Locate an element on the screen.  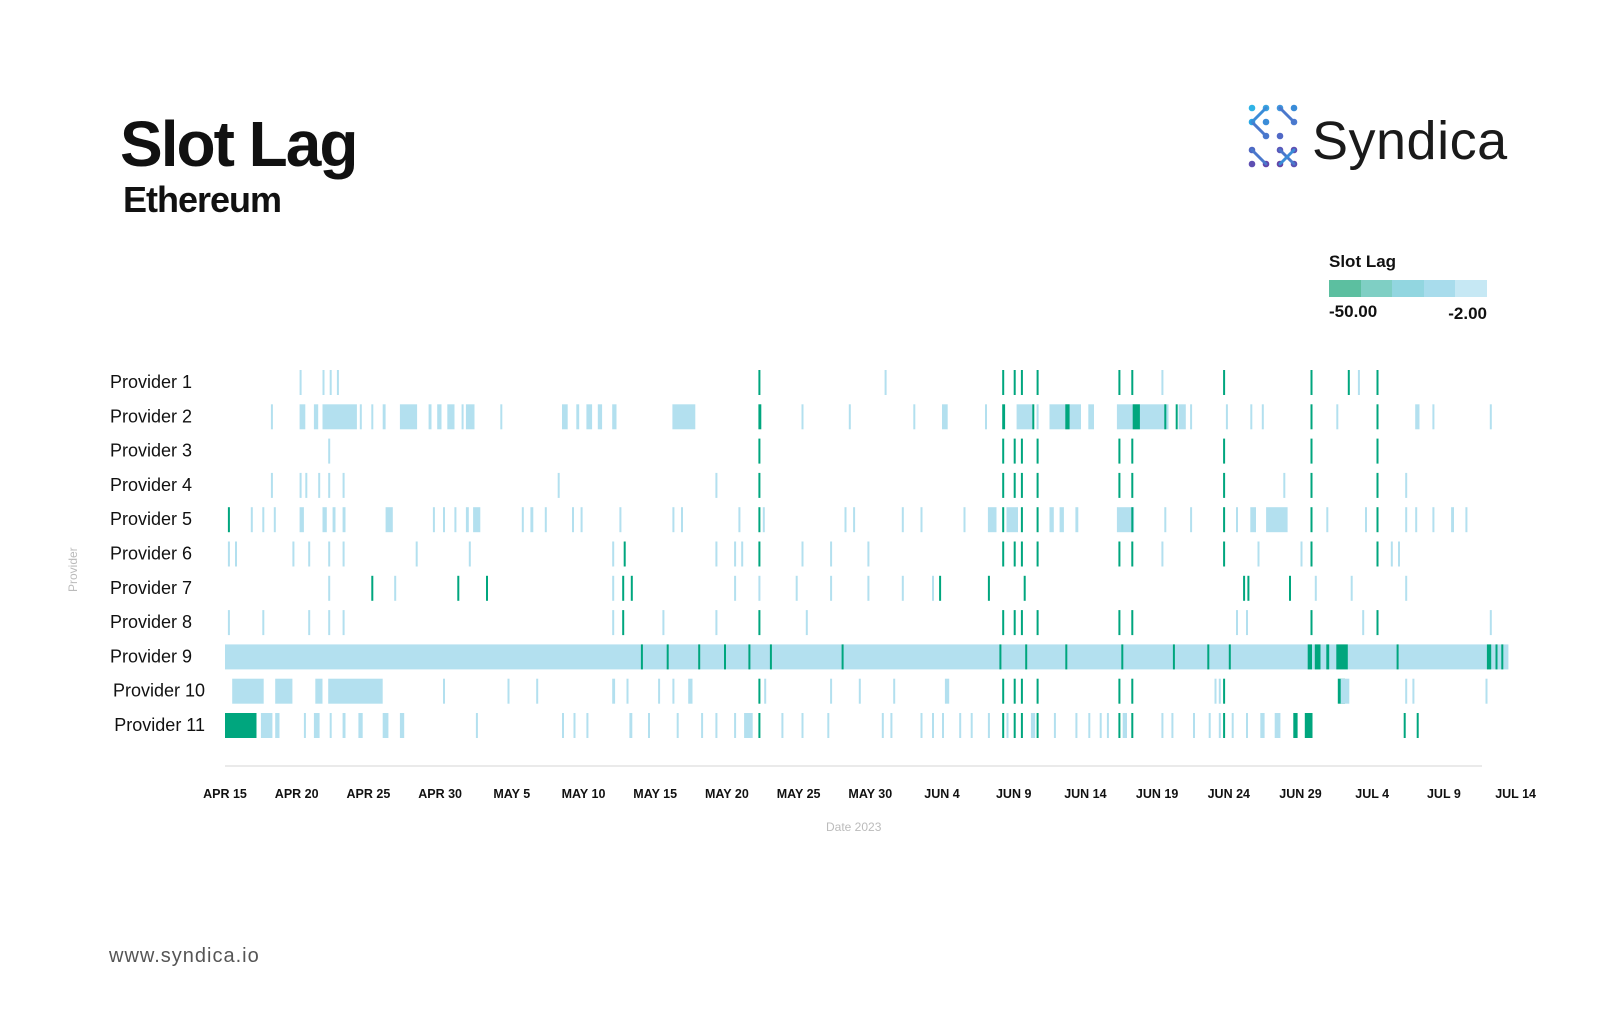
provider-label: Provider 2 is located at coordinates (151, 416).